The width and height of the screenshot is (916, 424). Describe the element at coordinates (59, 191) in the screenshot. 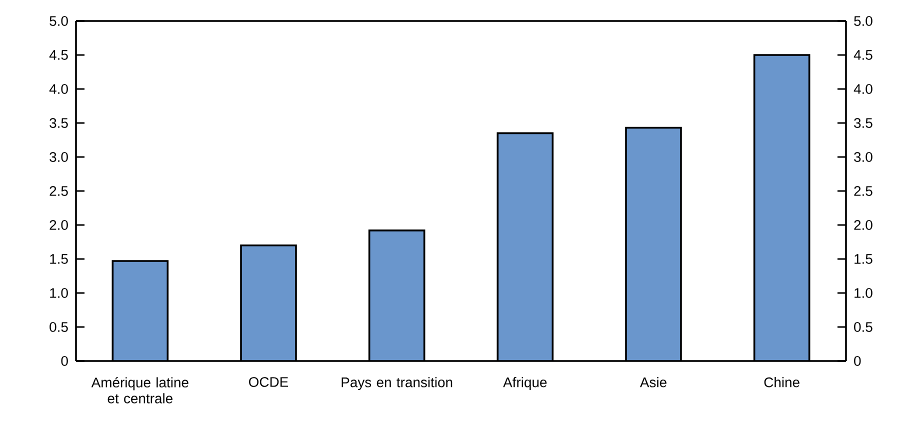

I see `y-tick-label: 2.5` at that location.